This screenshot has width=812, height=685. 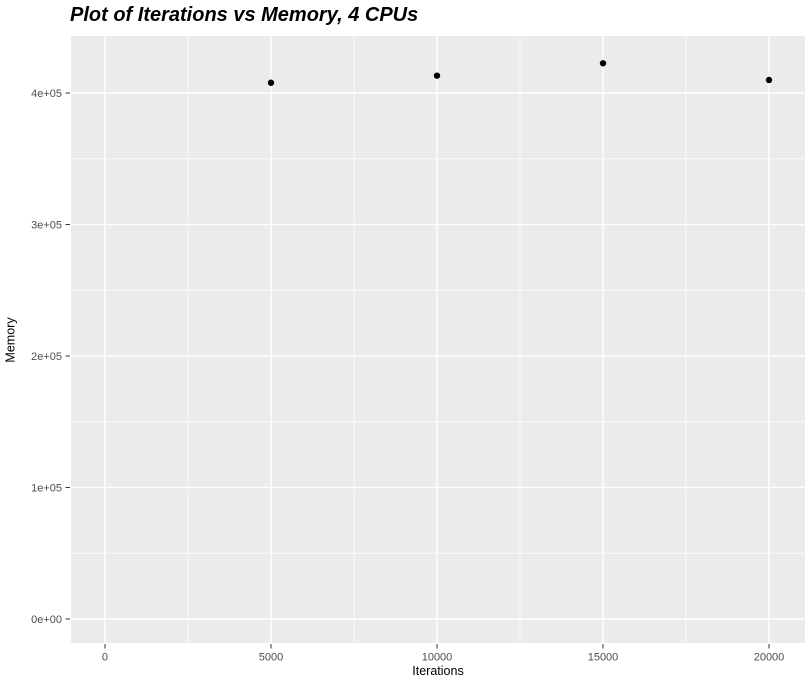 I want to click on y-axis-title: Memory, so click(x=11, y=339).